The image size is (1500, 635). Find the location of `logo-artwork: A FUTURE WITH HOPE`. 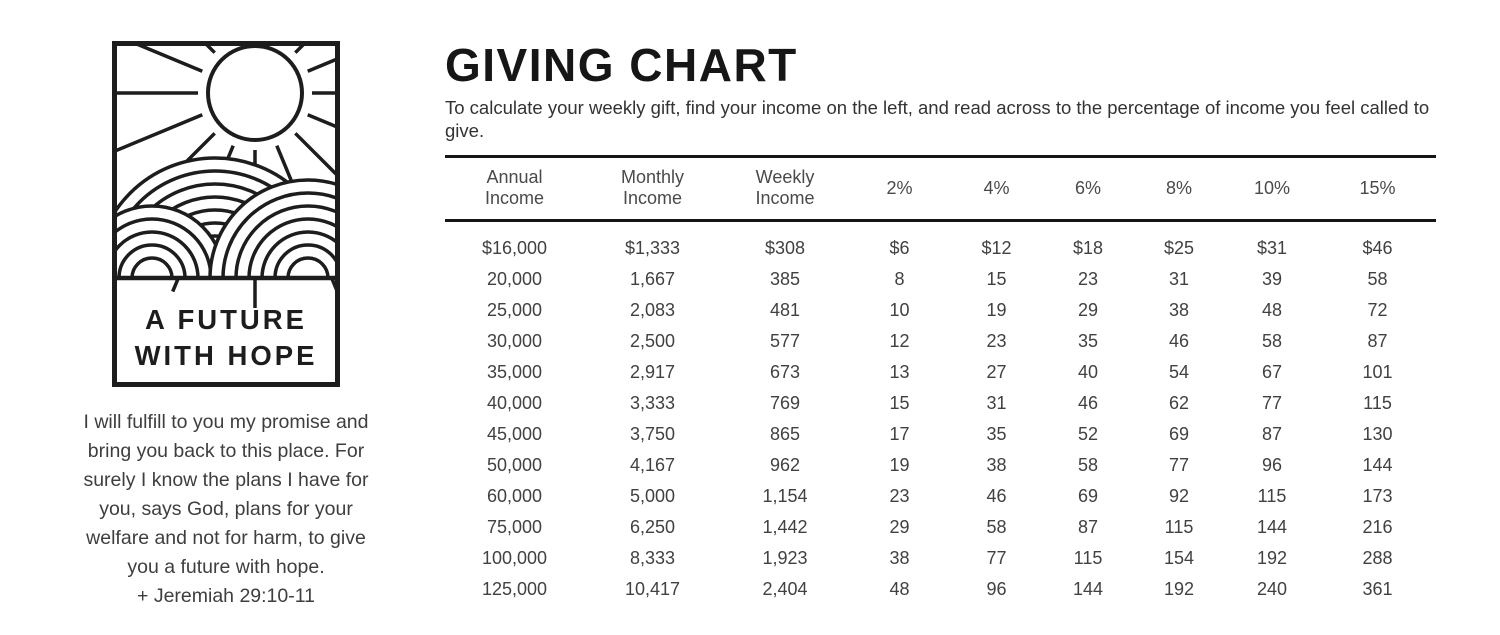

logo-artwork: A FUTURE WITH HOPE is located at coordinates (226, 214).